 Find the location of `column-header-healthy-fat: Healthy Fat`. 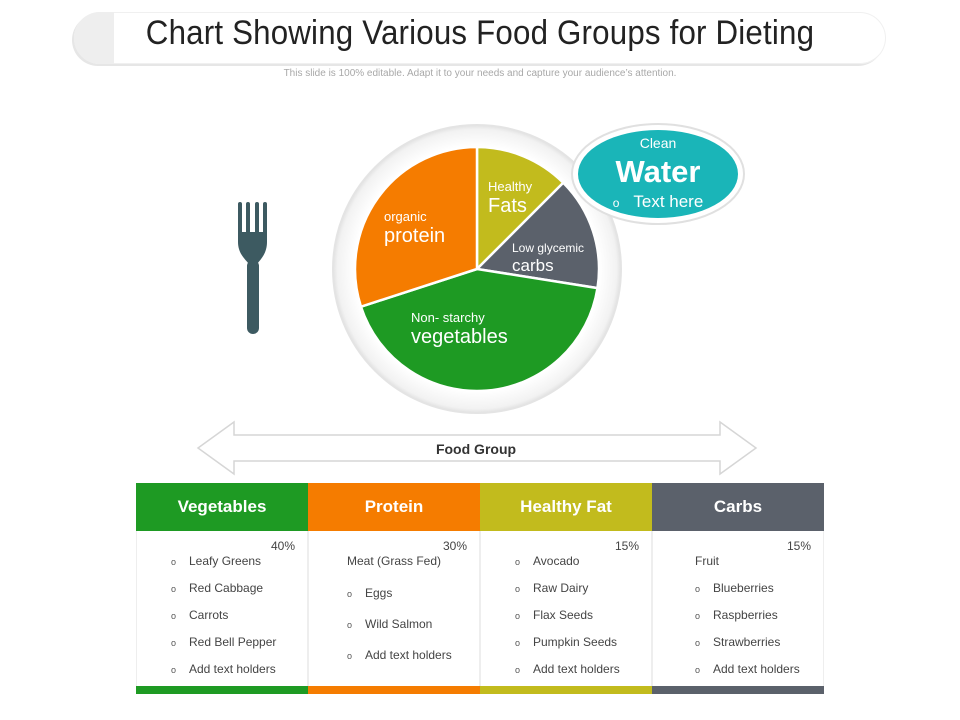

column-header-healthy-fat: Healthy Fat is located at coordinates (566, 507).